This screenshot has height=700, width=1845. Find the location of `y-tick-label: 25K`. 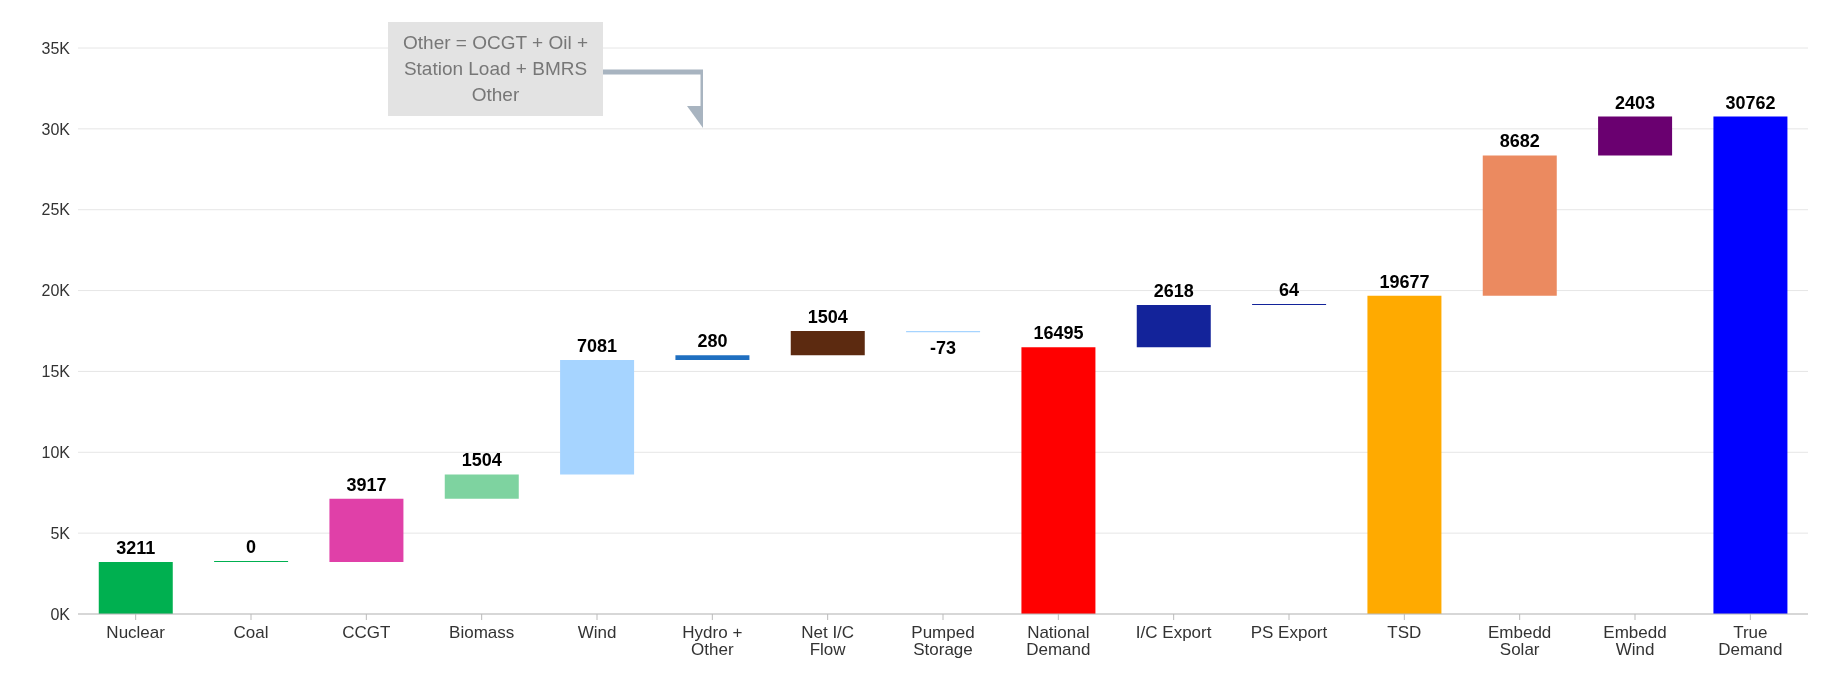

y-tick-label: 25K is located at coordinates (56, 210).